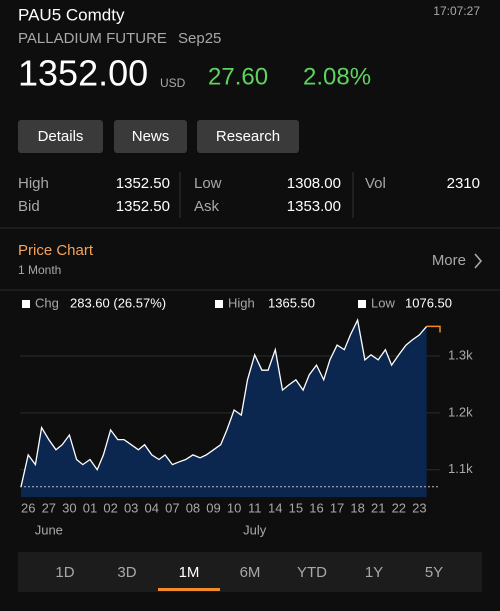  Describe the element at coordinates (463, 183) in the screenshot. I see `stat-value: 2310` at that location.